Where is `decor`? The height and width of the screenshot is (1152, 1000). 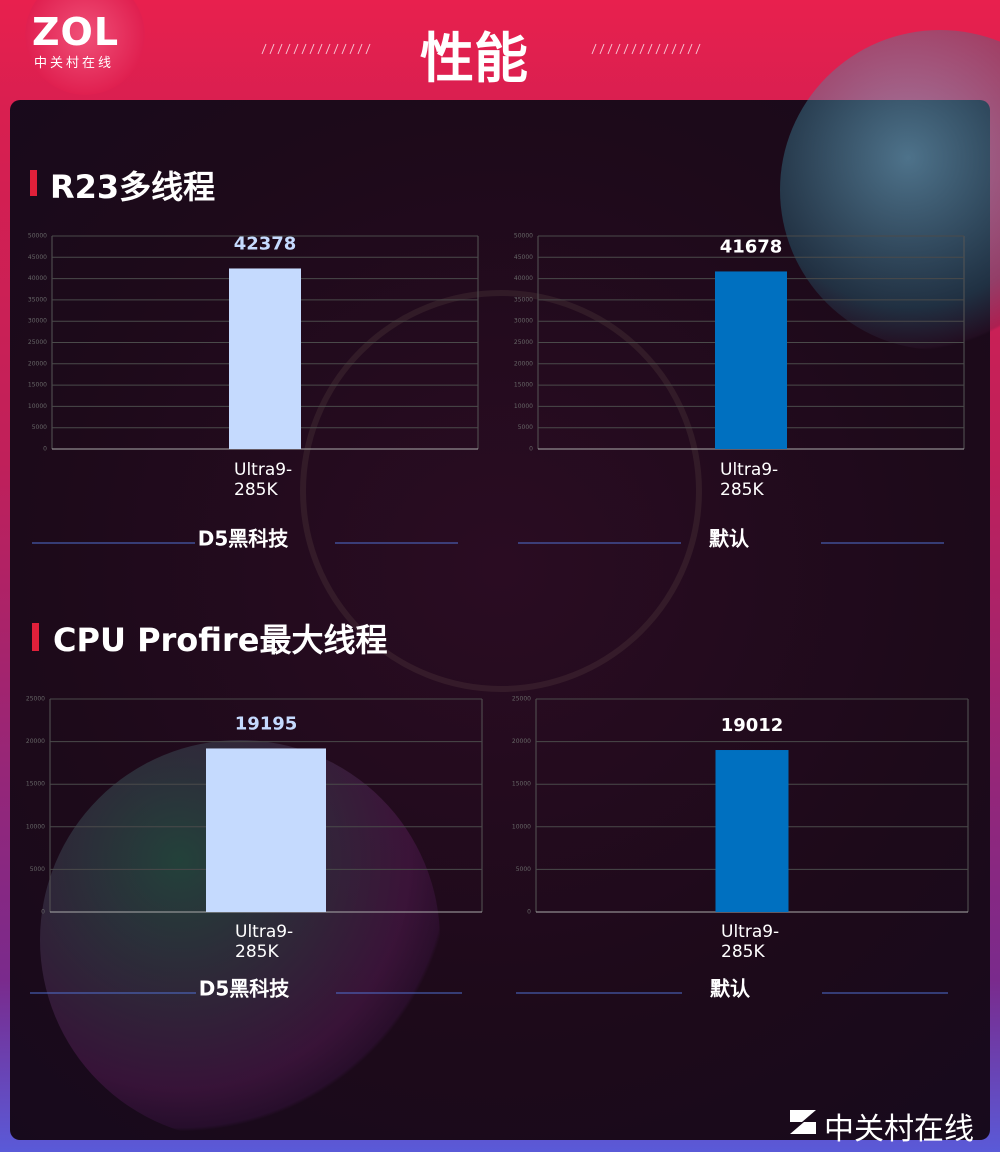
decor is located at coordinates (481, 49).